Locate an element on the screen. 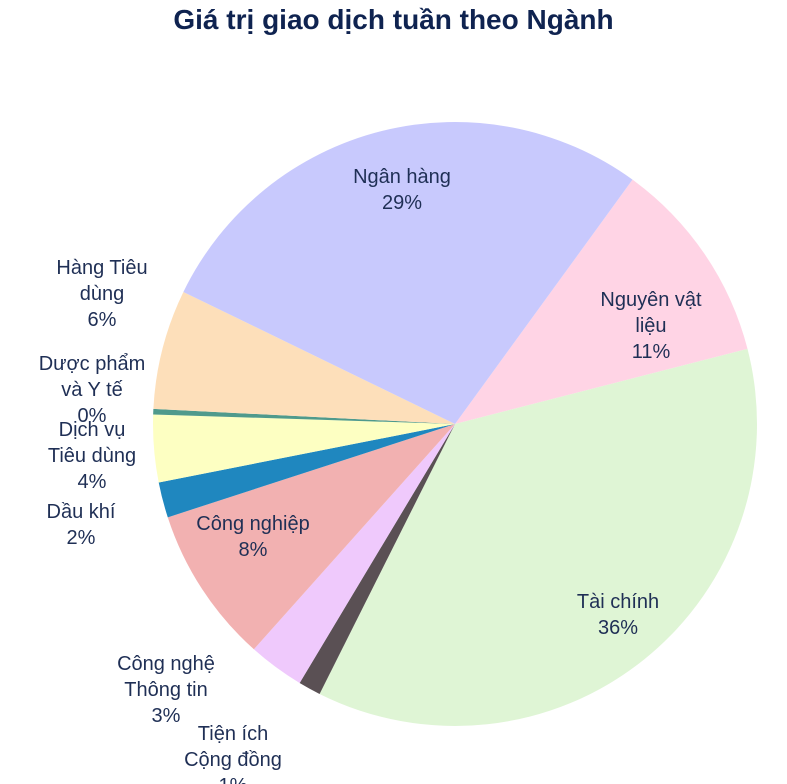  slice-label-line: Dịch vụ is located at coordinates (92, 430).